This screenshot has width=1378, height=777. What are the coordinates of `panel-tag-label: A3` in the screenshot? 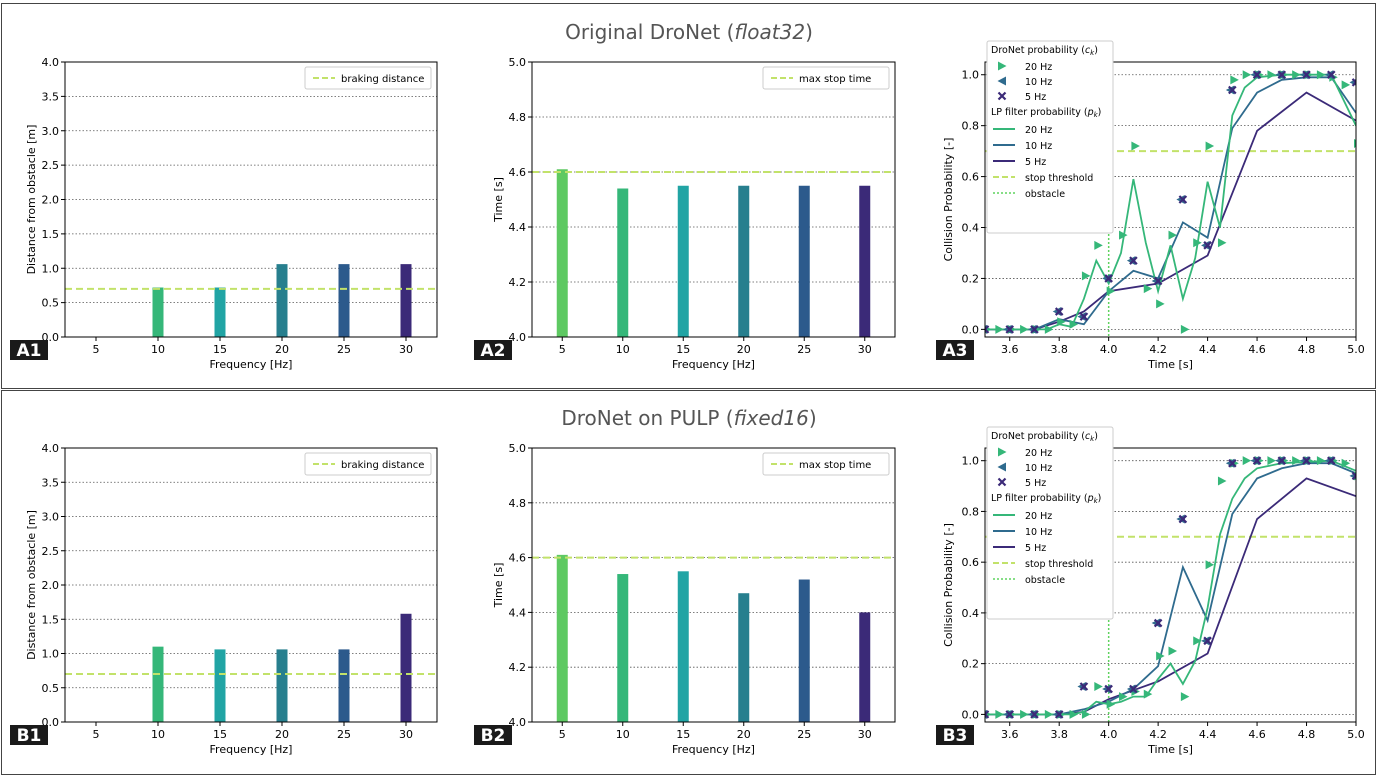 It's located at (955, 351).